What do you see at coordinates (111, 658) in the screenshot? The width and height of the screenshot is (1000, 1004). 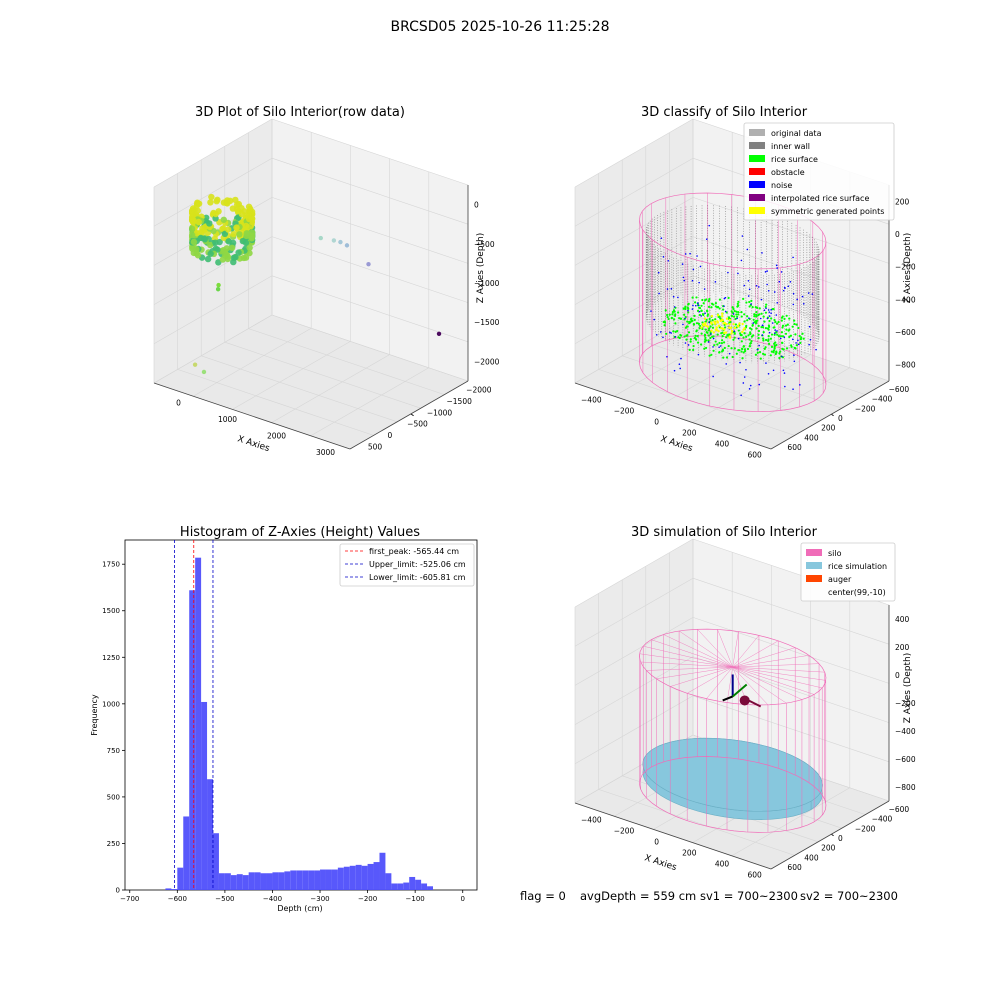 I see `y-tick-label: 1250` at bounding box center [111, 658].